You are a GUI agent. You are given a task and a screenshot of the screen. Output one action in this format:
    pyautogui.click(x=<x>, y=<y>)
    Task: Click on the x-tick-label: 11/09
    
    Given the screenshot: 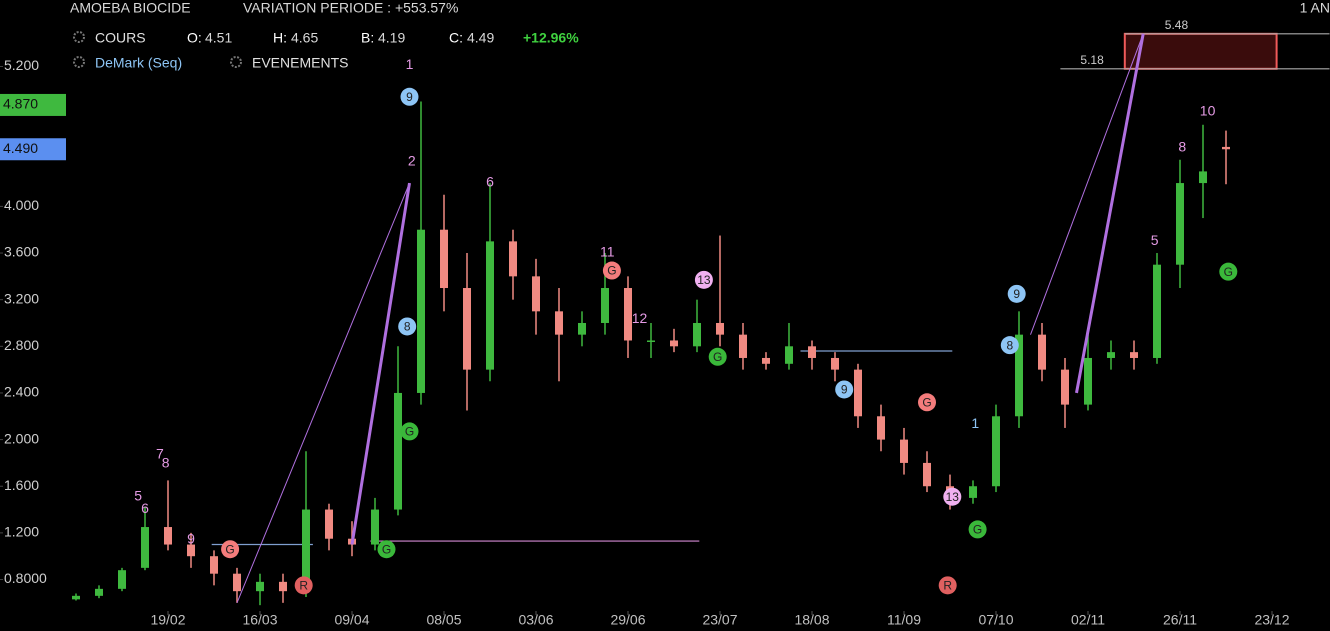 What is the action you would take?
    pyautogui.click(x=904, y=620)
    